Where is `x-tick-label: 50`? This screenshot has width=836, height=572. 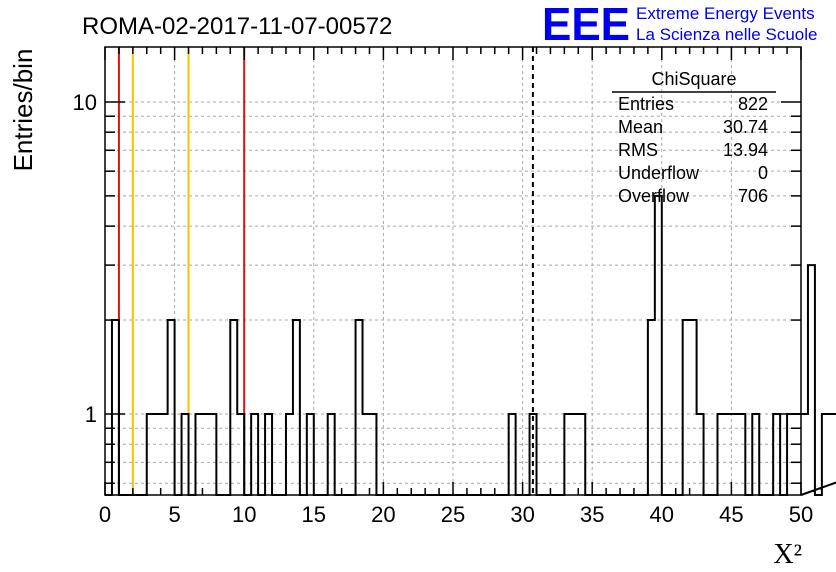
x-tick-label: 50 is located at coordinates (801, 514).